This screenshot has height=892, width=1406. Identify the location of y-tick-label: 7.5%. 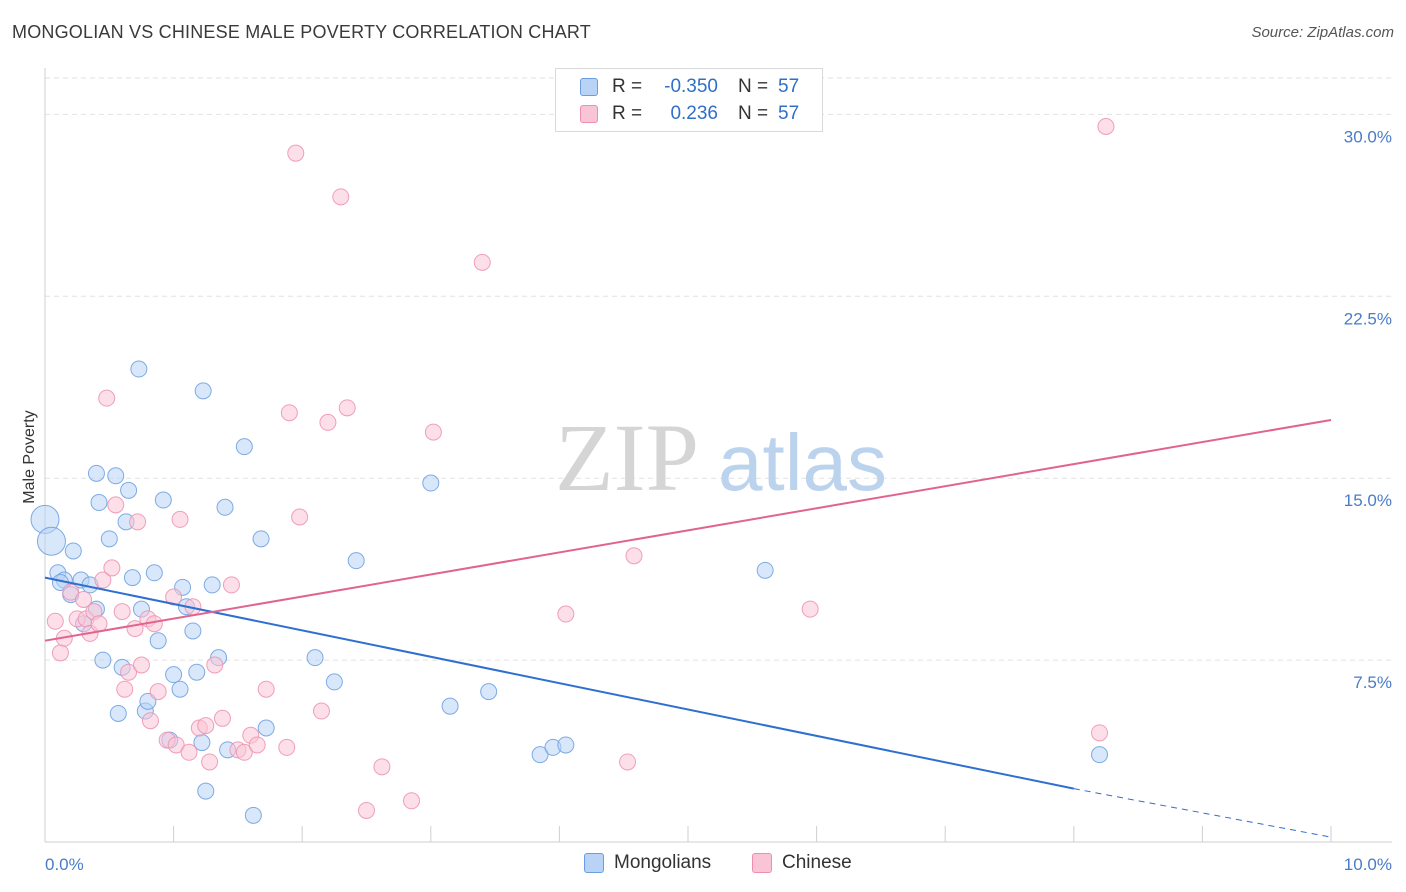
(1372, 682).